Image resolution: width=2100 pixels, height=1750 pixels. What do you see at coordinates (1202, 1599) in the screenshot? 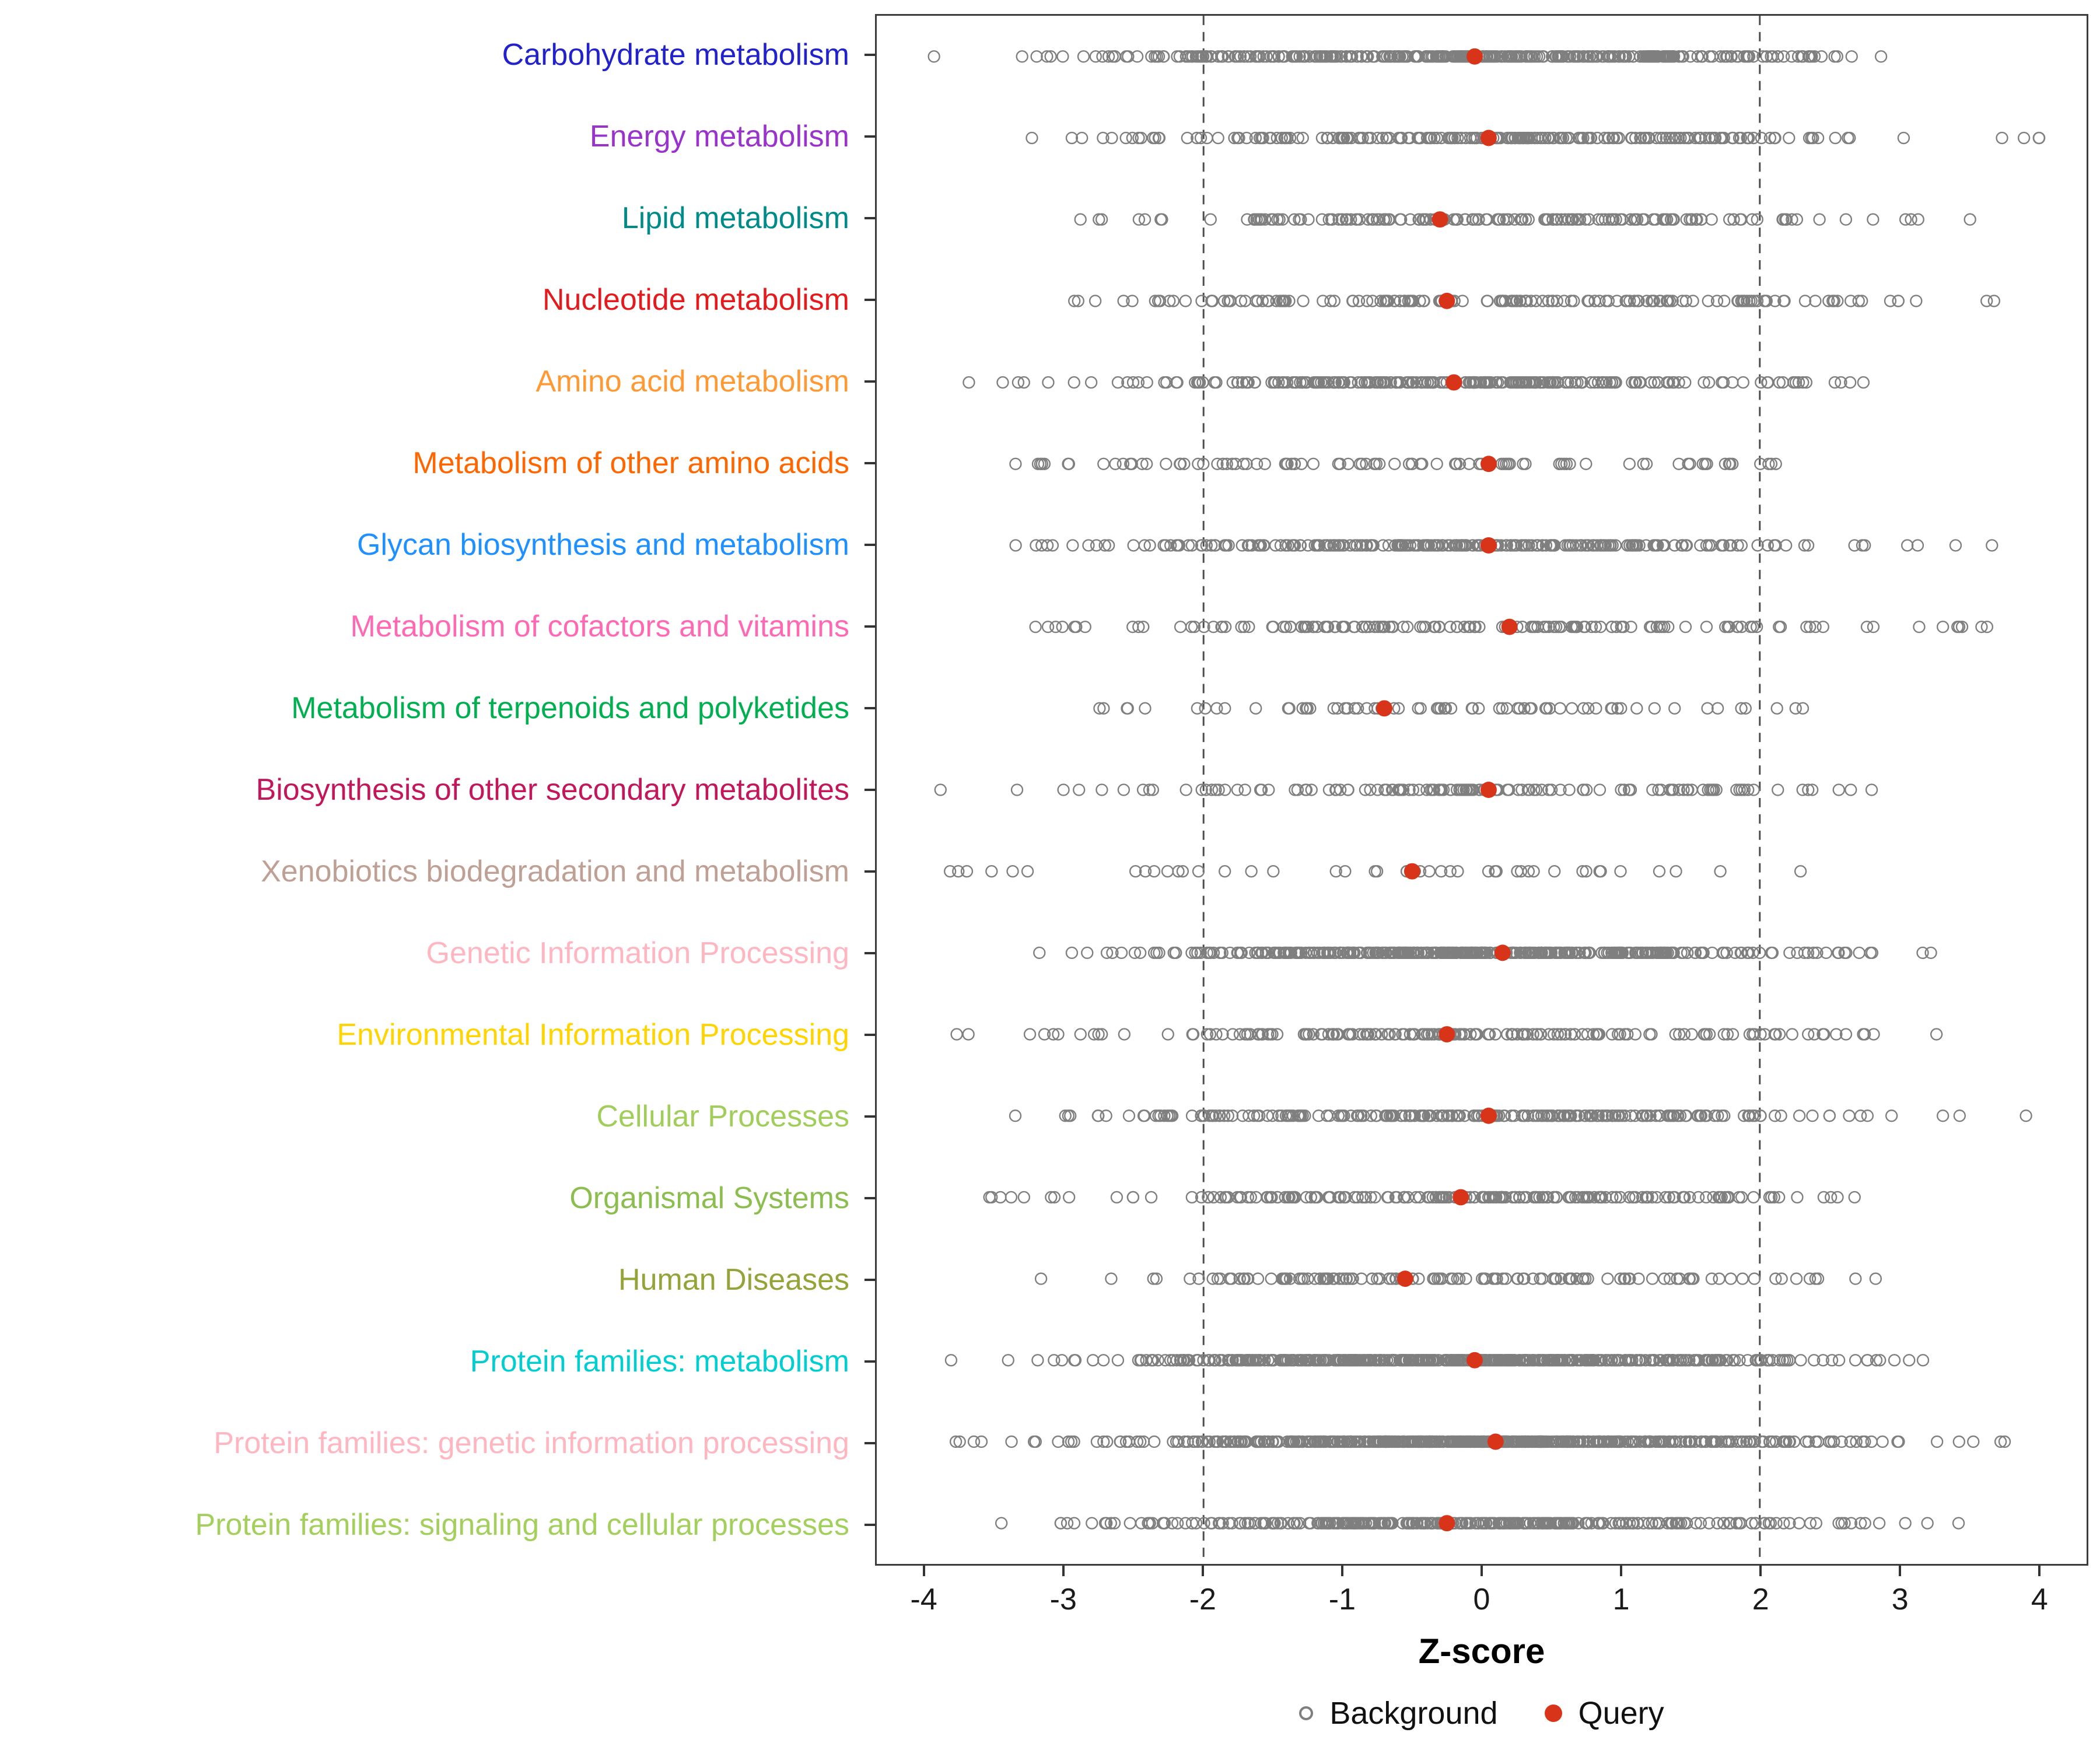
I see `x-tick-label: -2` at bounding box center [1202, 1599].